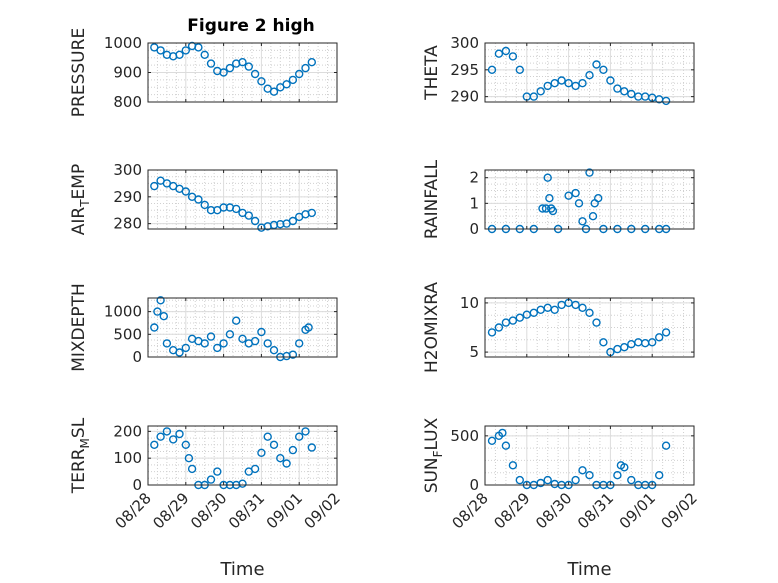 The width and height of the screenshot is (778, 583). I want to click on y-axis-label: PRESSURE, so click(79, 72).